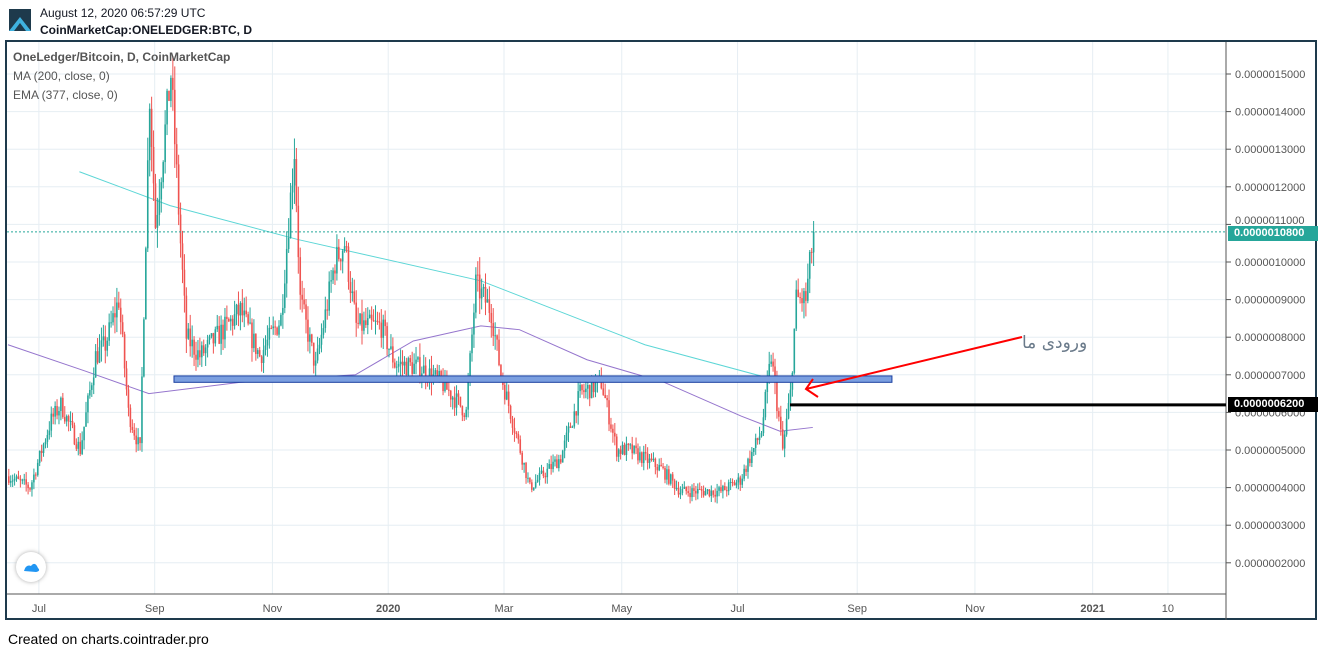  I want to click on ma-line, so click(410, 378).